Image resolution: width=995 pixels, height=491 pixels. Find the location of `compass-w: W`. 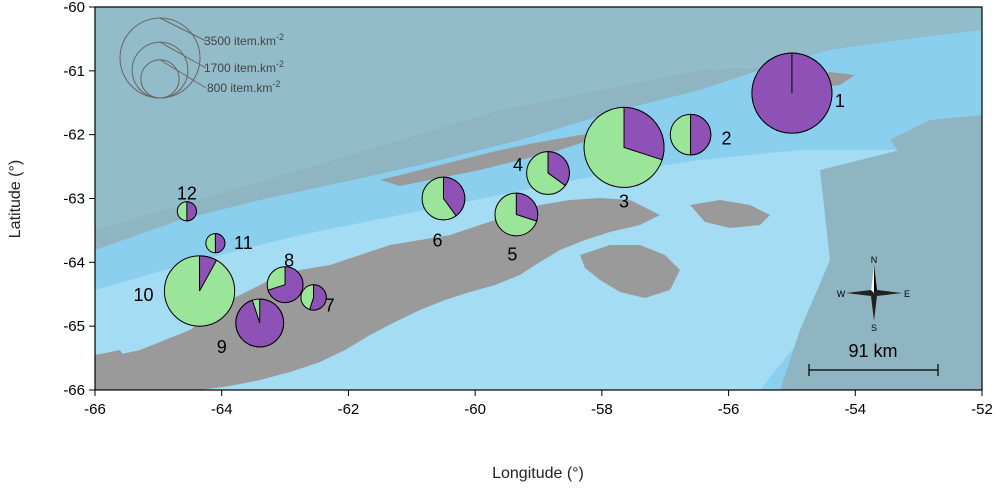

compass-w: W is located at coordinates (841, 294).